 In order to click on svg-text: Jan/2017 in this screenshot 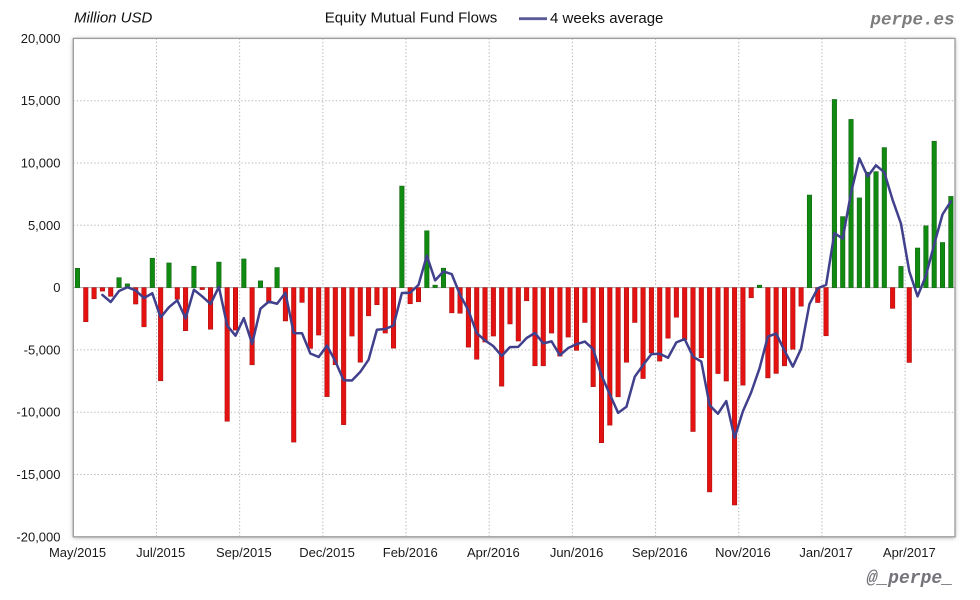, I will do `click(826, 552)`.